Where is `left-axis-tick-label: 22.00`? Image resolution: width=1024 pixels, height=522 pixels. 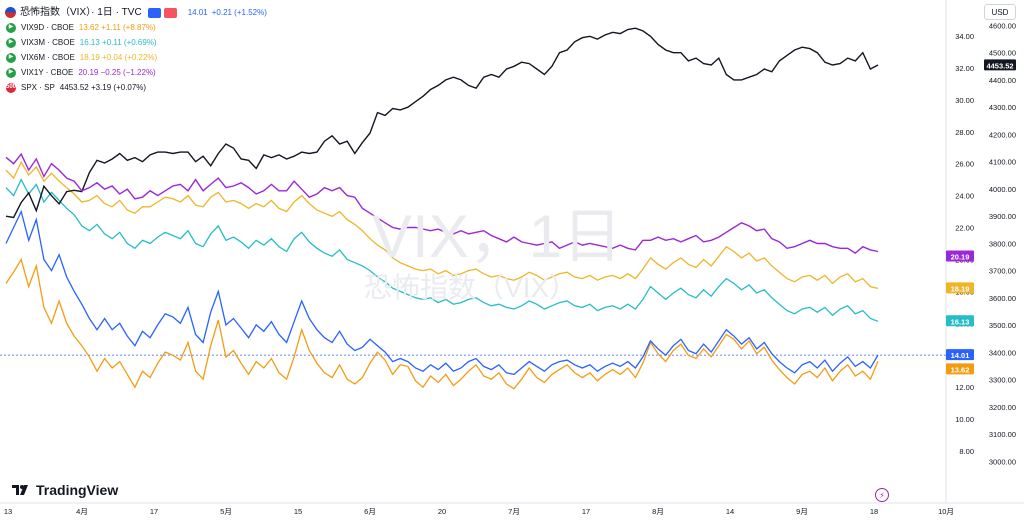
left-axis-tick-label: 22.00 is located at coordinates (964, 228).